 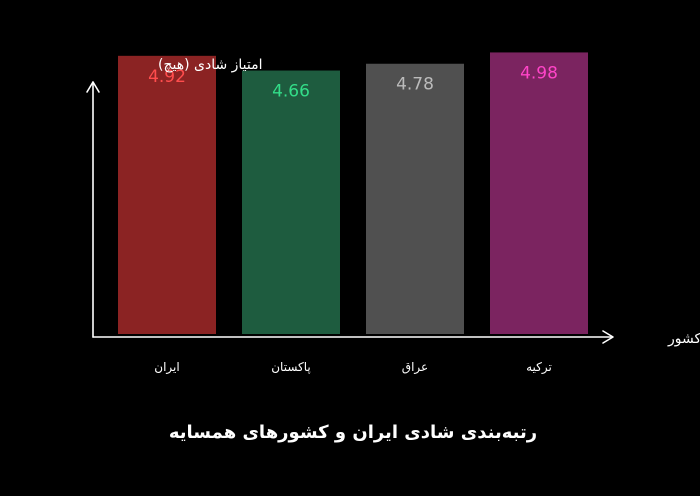 What do you see at coordinates (93, 87) in the screenshot?
I see `y-axis-arrow-icon` at bounding box center [93, 87].